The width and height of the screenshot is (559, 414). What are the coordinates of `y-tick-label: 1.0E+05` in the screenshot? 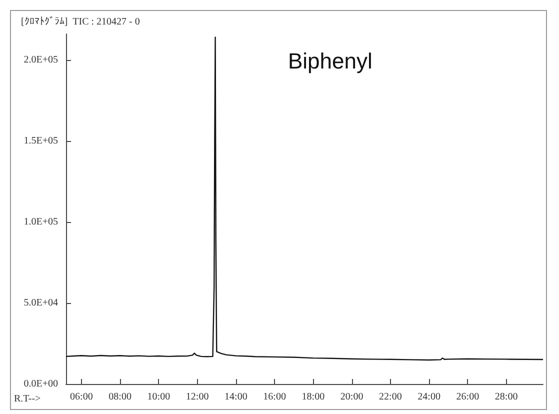 It's located at (41, 222).